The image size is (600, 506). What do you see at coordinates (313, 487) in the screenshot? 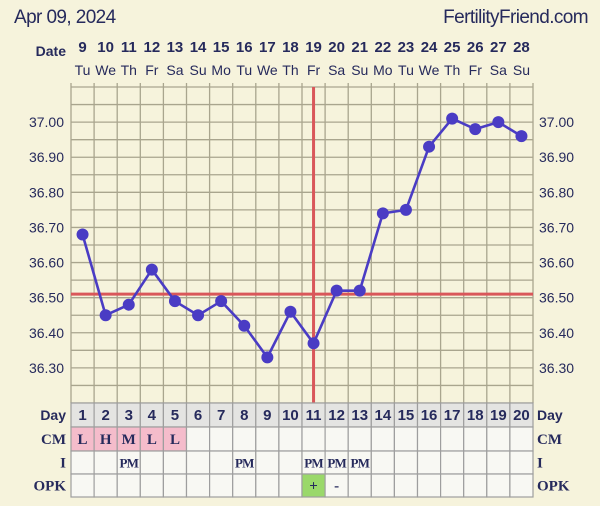
I see `cell-value-opk: +` at bounding box center [313, 487].